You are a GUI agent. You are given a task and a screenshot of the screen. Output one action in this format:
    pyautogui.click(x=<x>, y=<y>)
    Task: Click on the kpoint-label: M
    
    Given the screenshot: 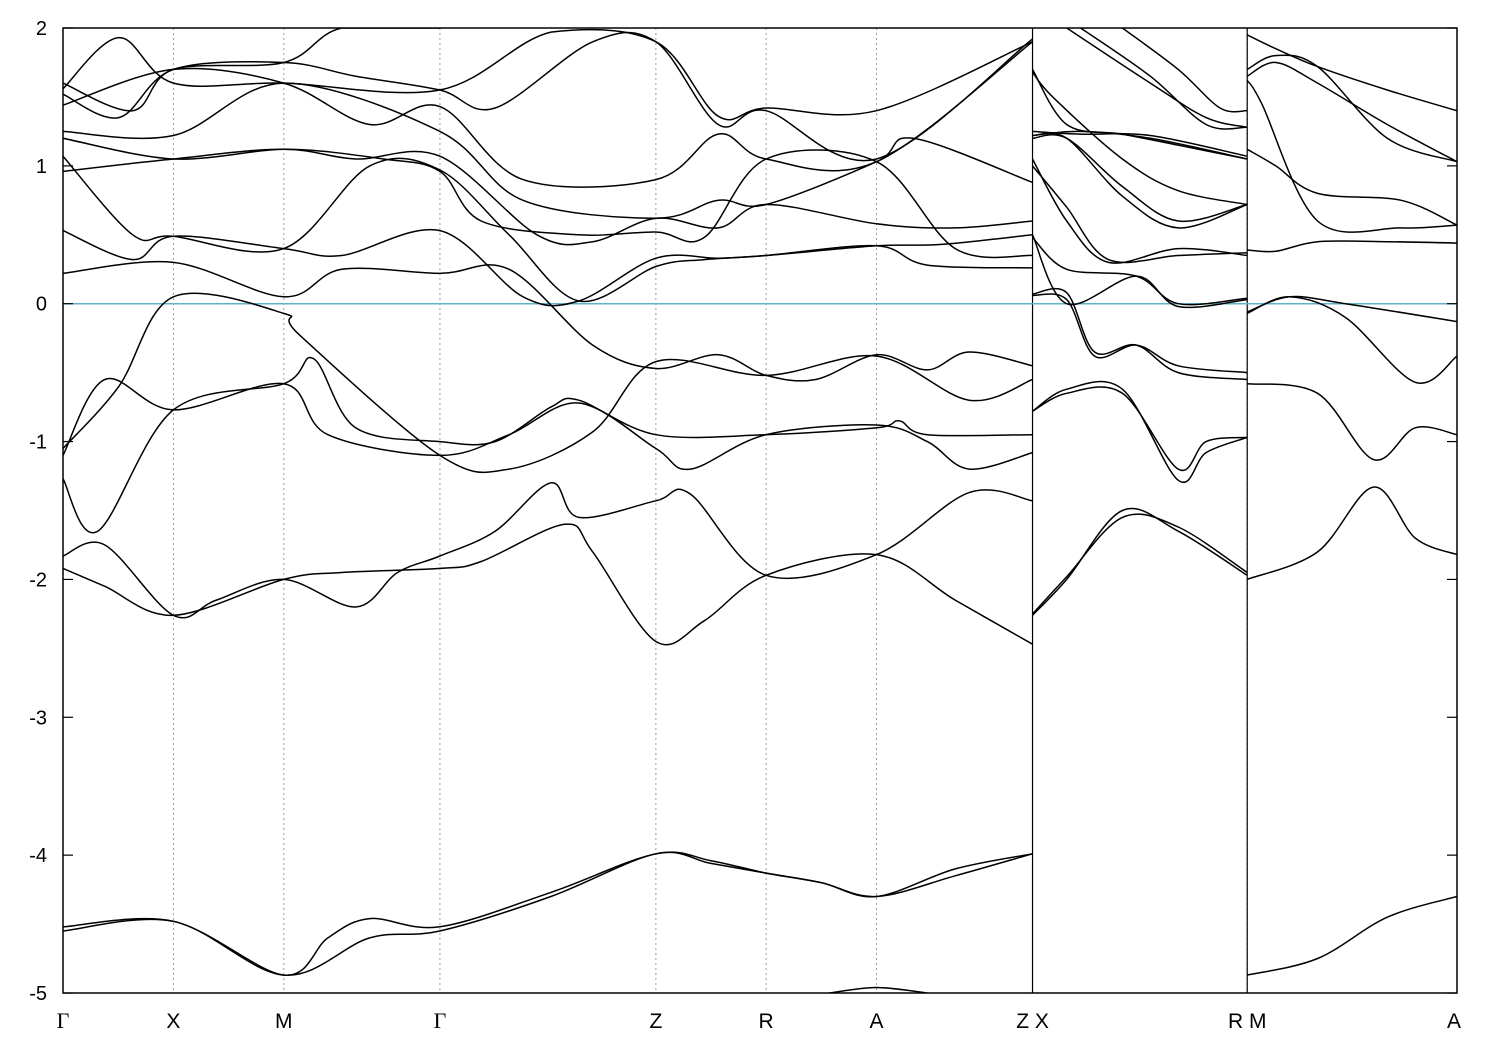 What is the action you would take?
    pyautogui.click(x=284, y=1021)
    